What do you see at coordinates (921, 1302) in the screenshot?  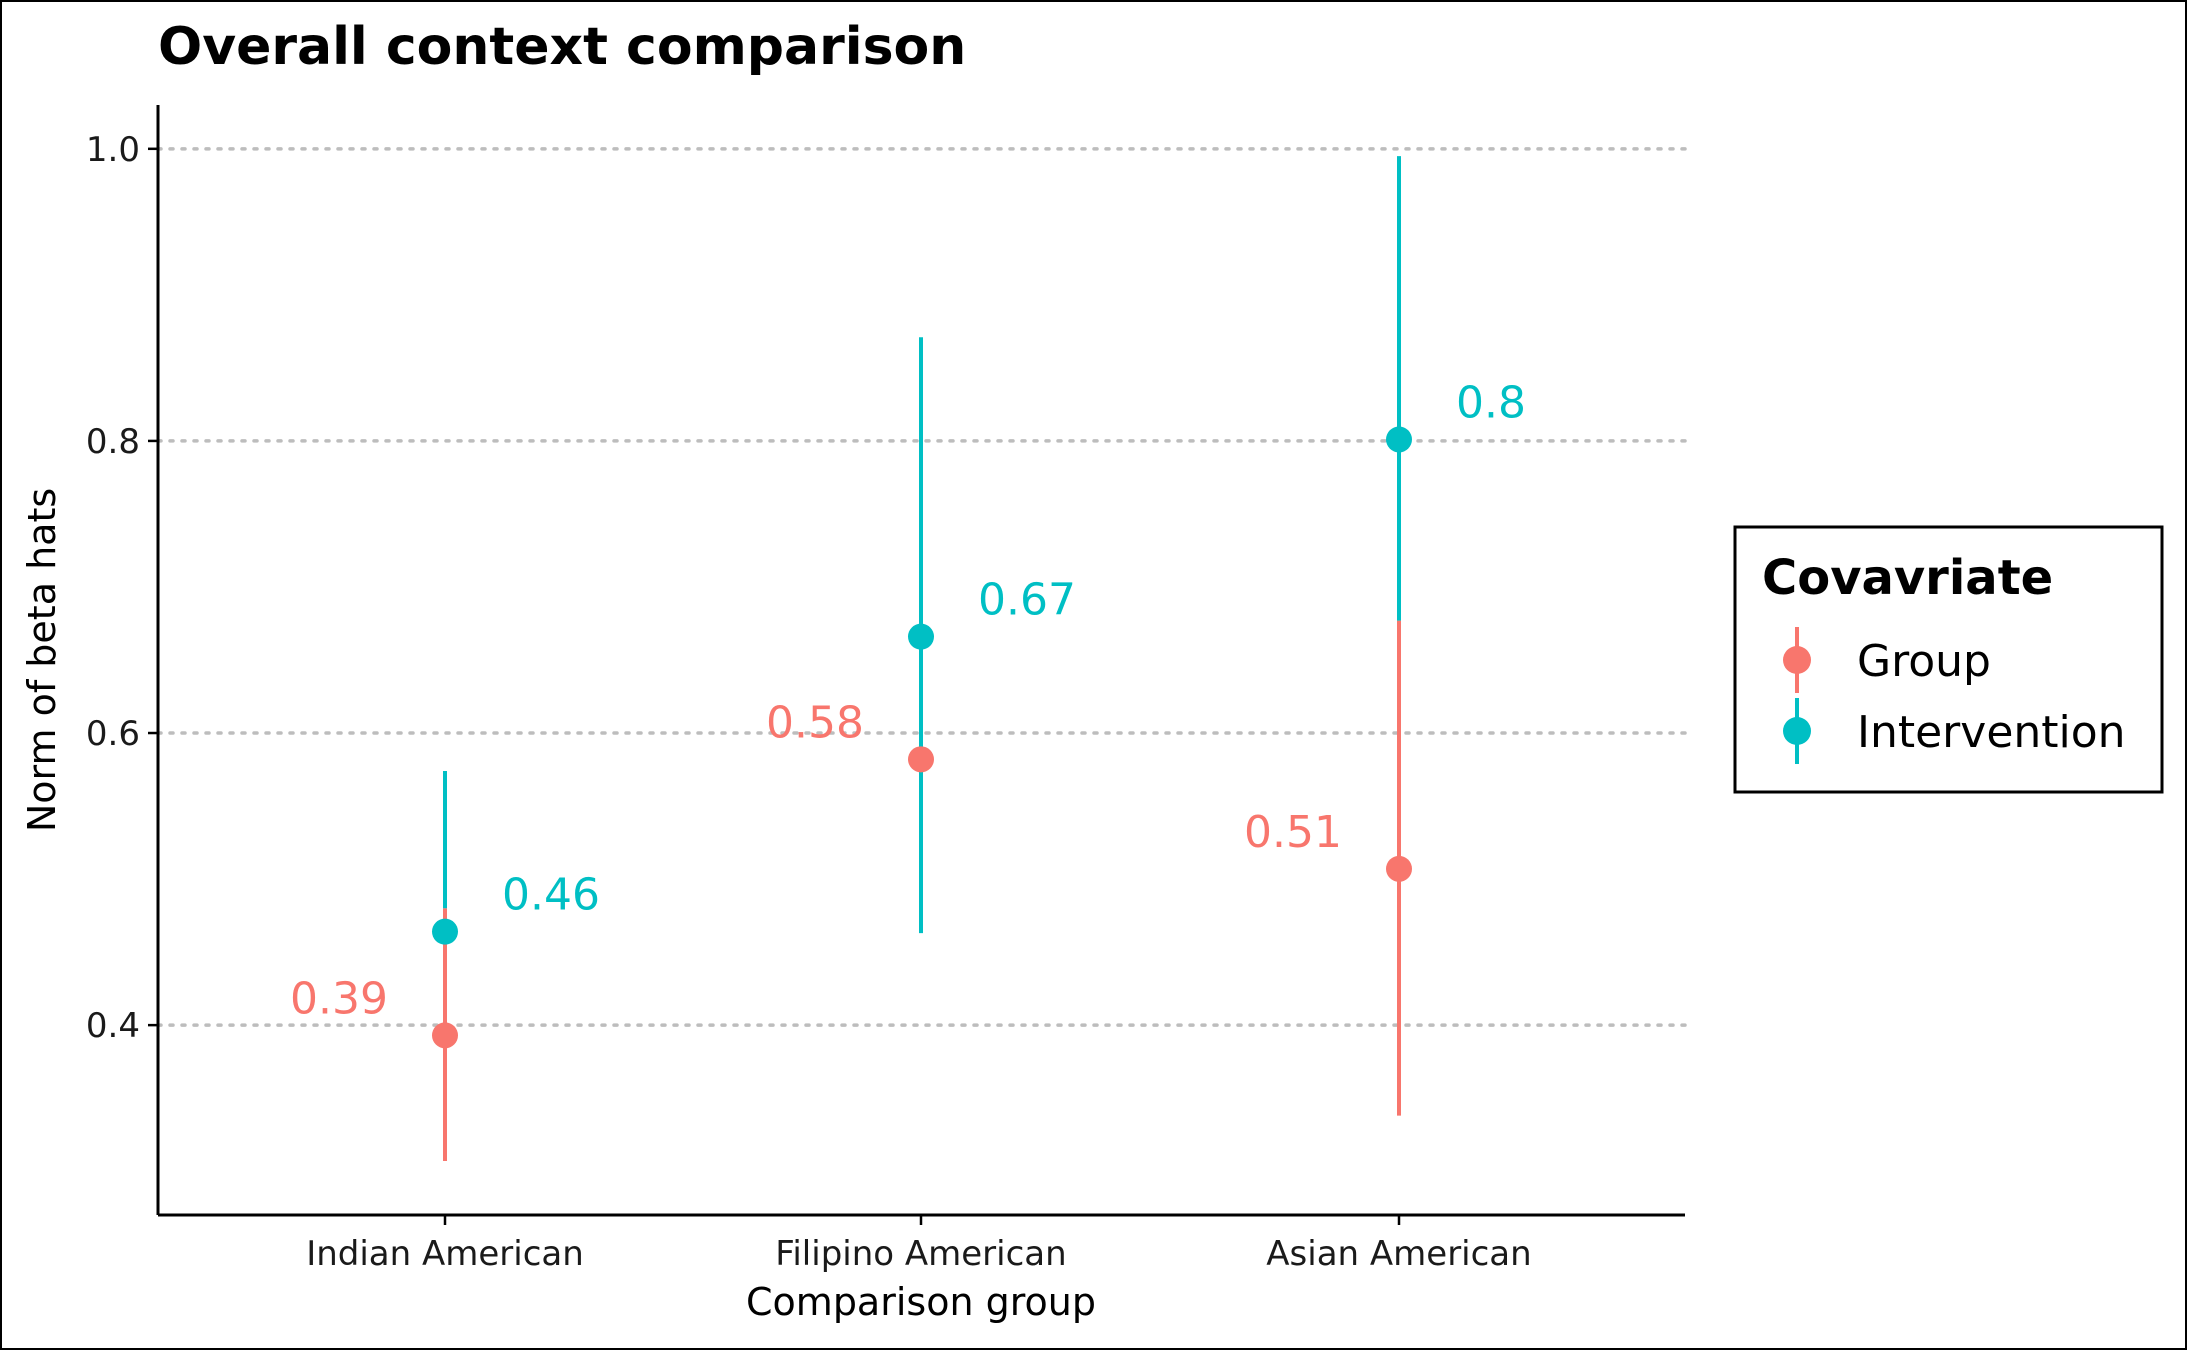 I see `x-axis-title: Comparison group` at bounding box center [921, 1302].